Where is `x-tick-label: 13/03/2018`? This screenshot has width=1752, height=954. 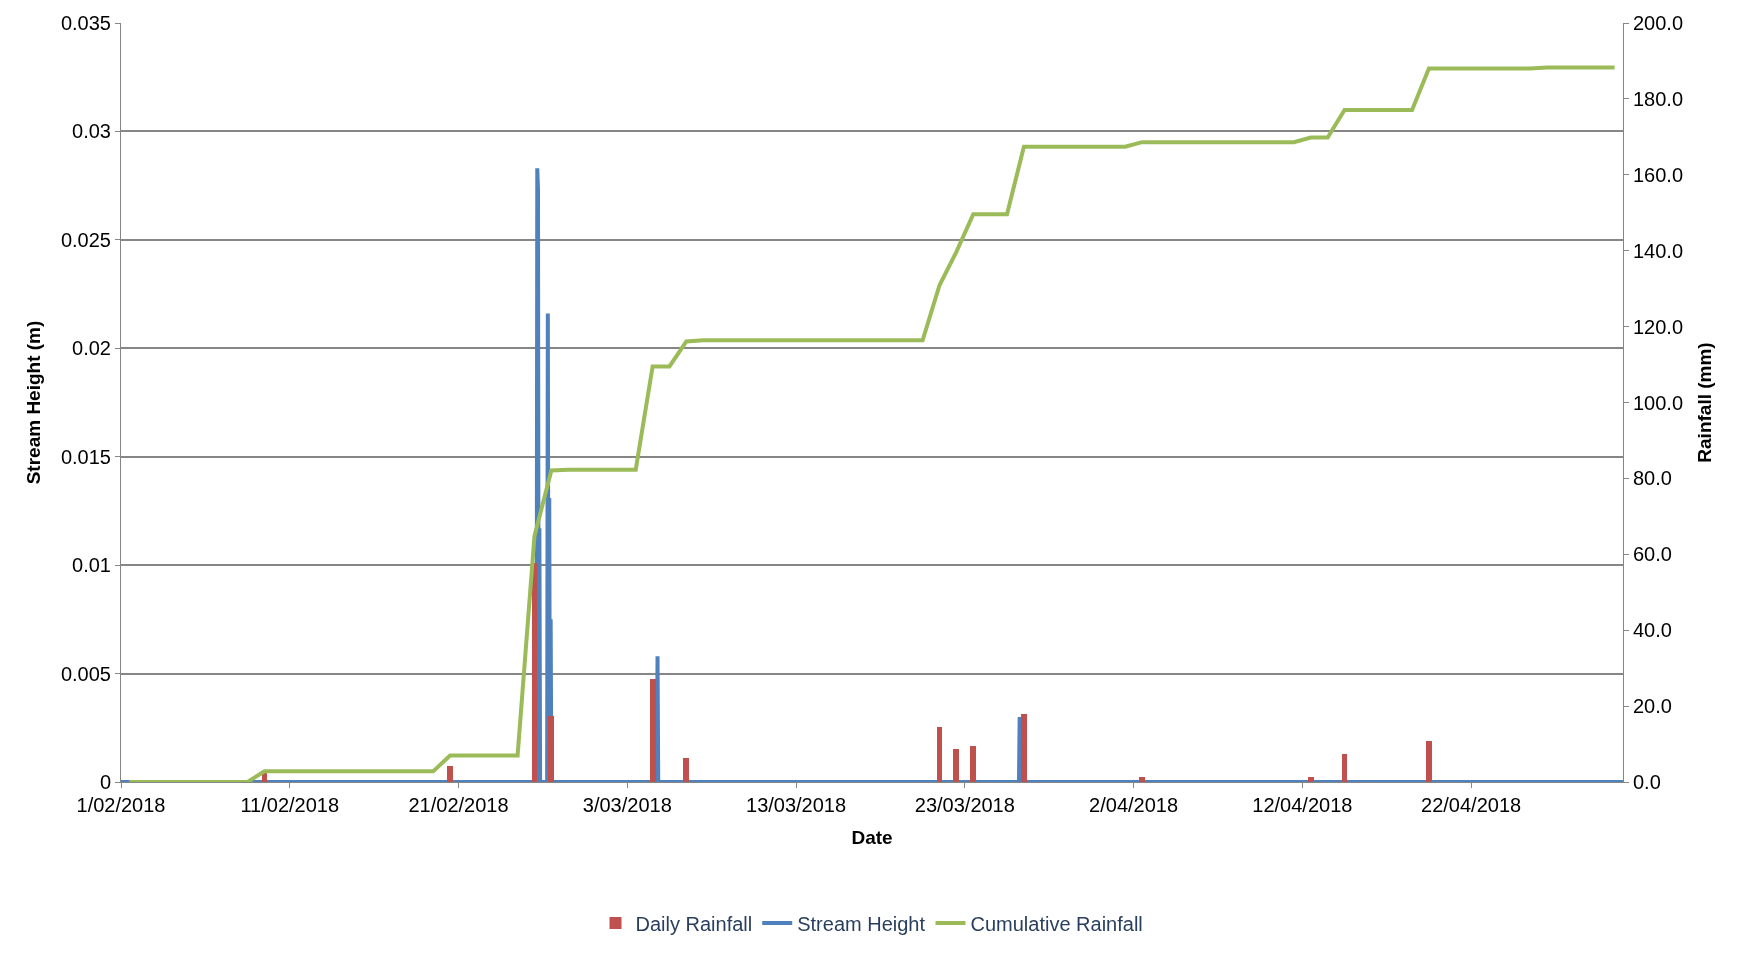
x-tick-label: 13/03/2018 is located at coordinates (796, 805).